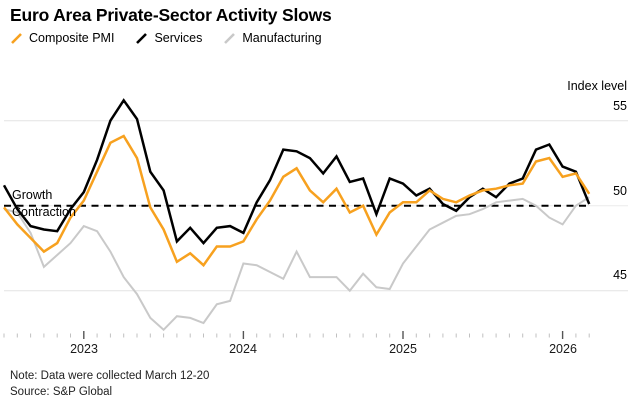 Image resolution: width=635 pixels, height=408 pixels. I want to click on legend-item-services: Services, so click(168, 38).